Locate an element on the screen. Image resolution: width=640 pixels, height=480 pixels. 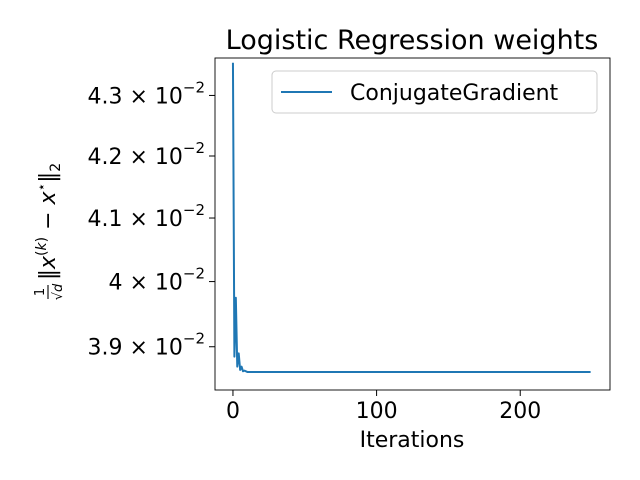
y-tick-label: 4.3 × 10⁻² is located at coordinates (146, 93).